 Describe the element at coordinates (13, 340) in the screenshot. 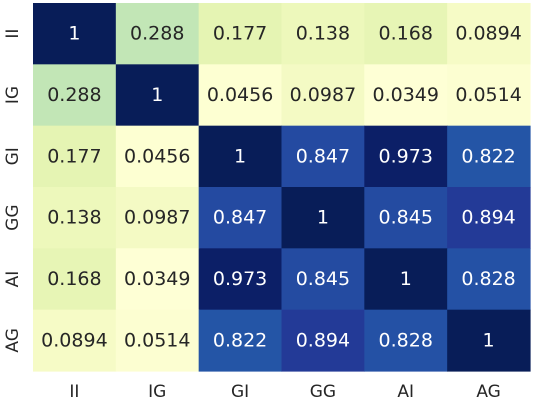

I see `y-tick-label: AG` at that location.